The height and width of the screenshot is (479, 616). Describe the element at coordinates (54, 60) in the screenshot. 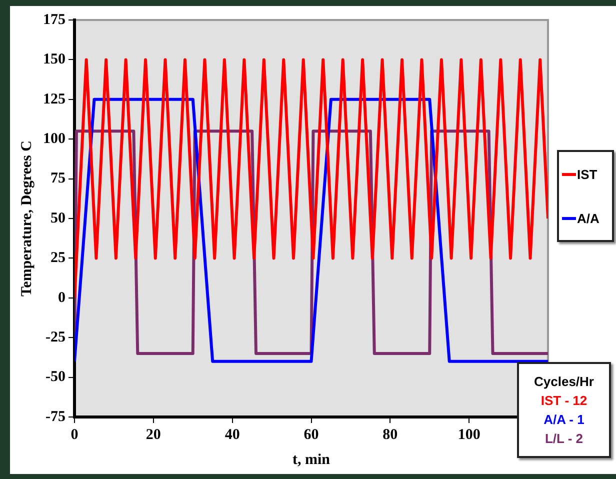

I see `y-tick-label: 150` at that location.